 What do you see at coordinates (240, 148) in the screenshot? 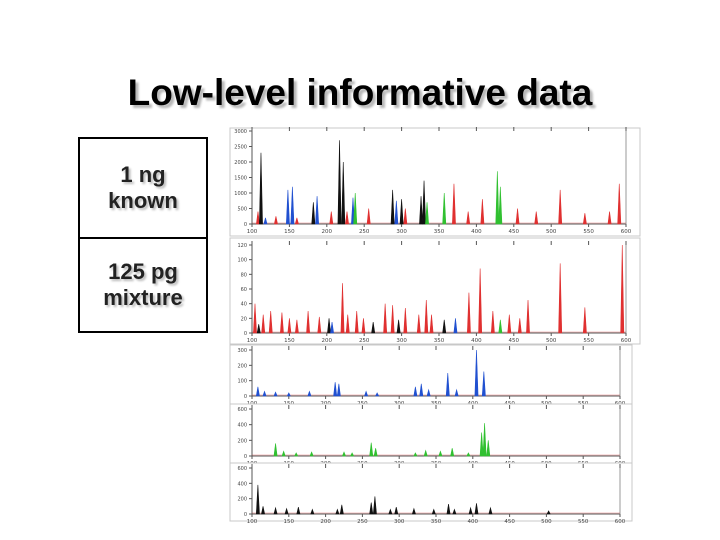
I see `y-tick-label: 2500` at bounding box center [240, 148].